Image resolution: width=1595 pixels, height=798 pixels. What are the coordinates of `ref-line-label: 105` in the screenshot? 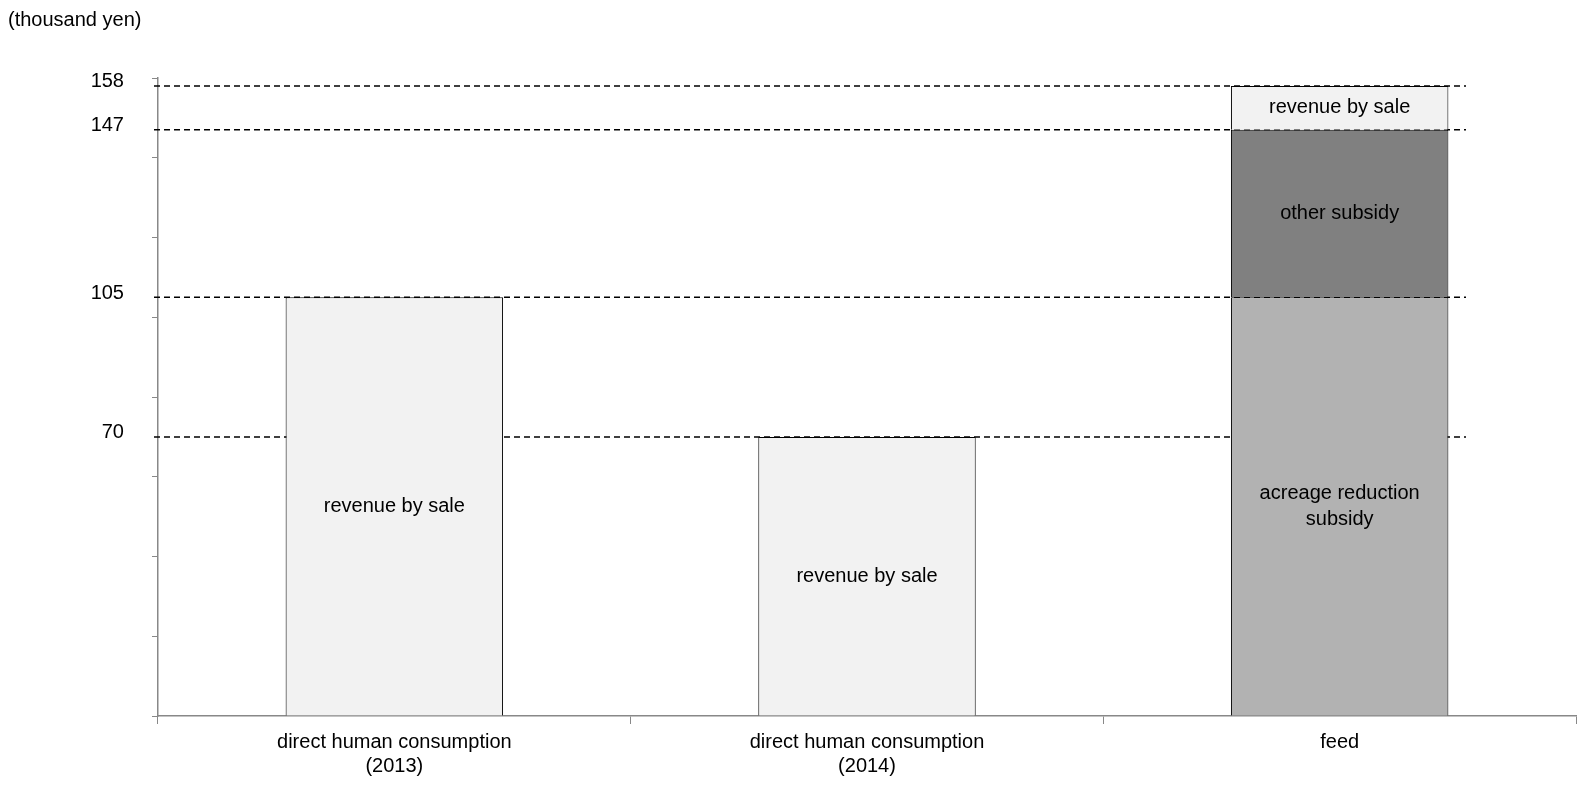 It's located at (107, 291).